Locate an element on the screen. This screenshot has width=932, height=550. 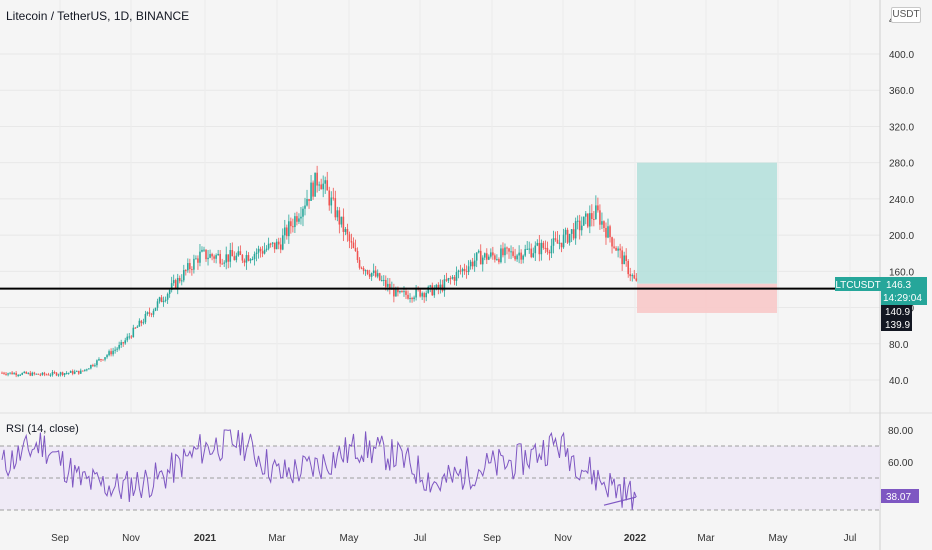
target-zone is located at coordinates (707, 223).